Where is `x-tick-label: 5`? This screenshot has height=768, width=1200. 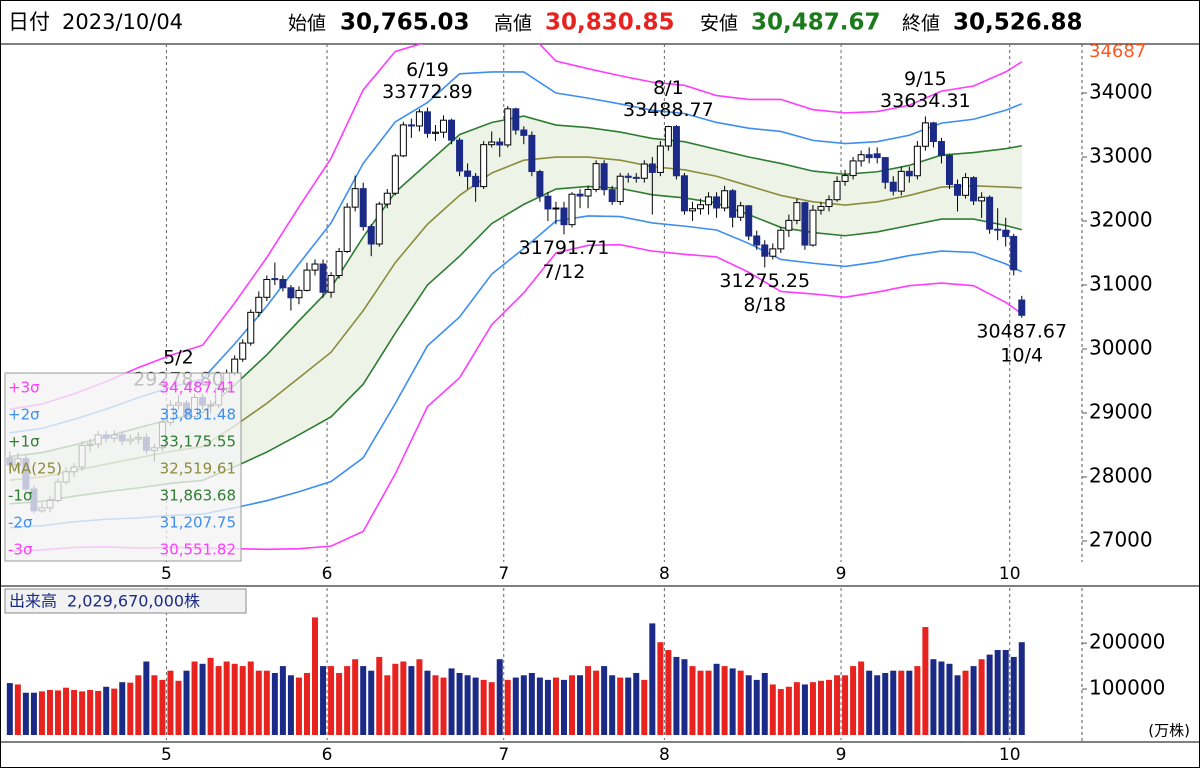 x-tick-label: 5 is located at coordinates (166, 574).